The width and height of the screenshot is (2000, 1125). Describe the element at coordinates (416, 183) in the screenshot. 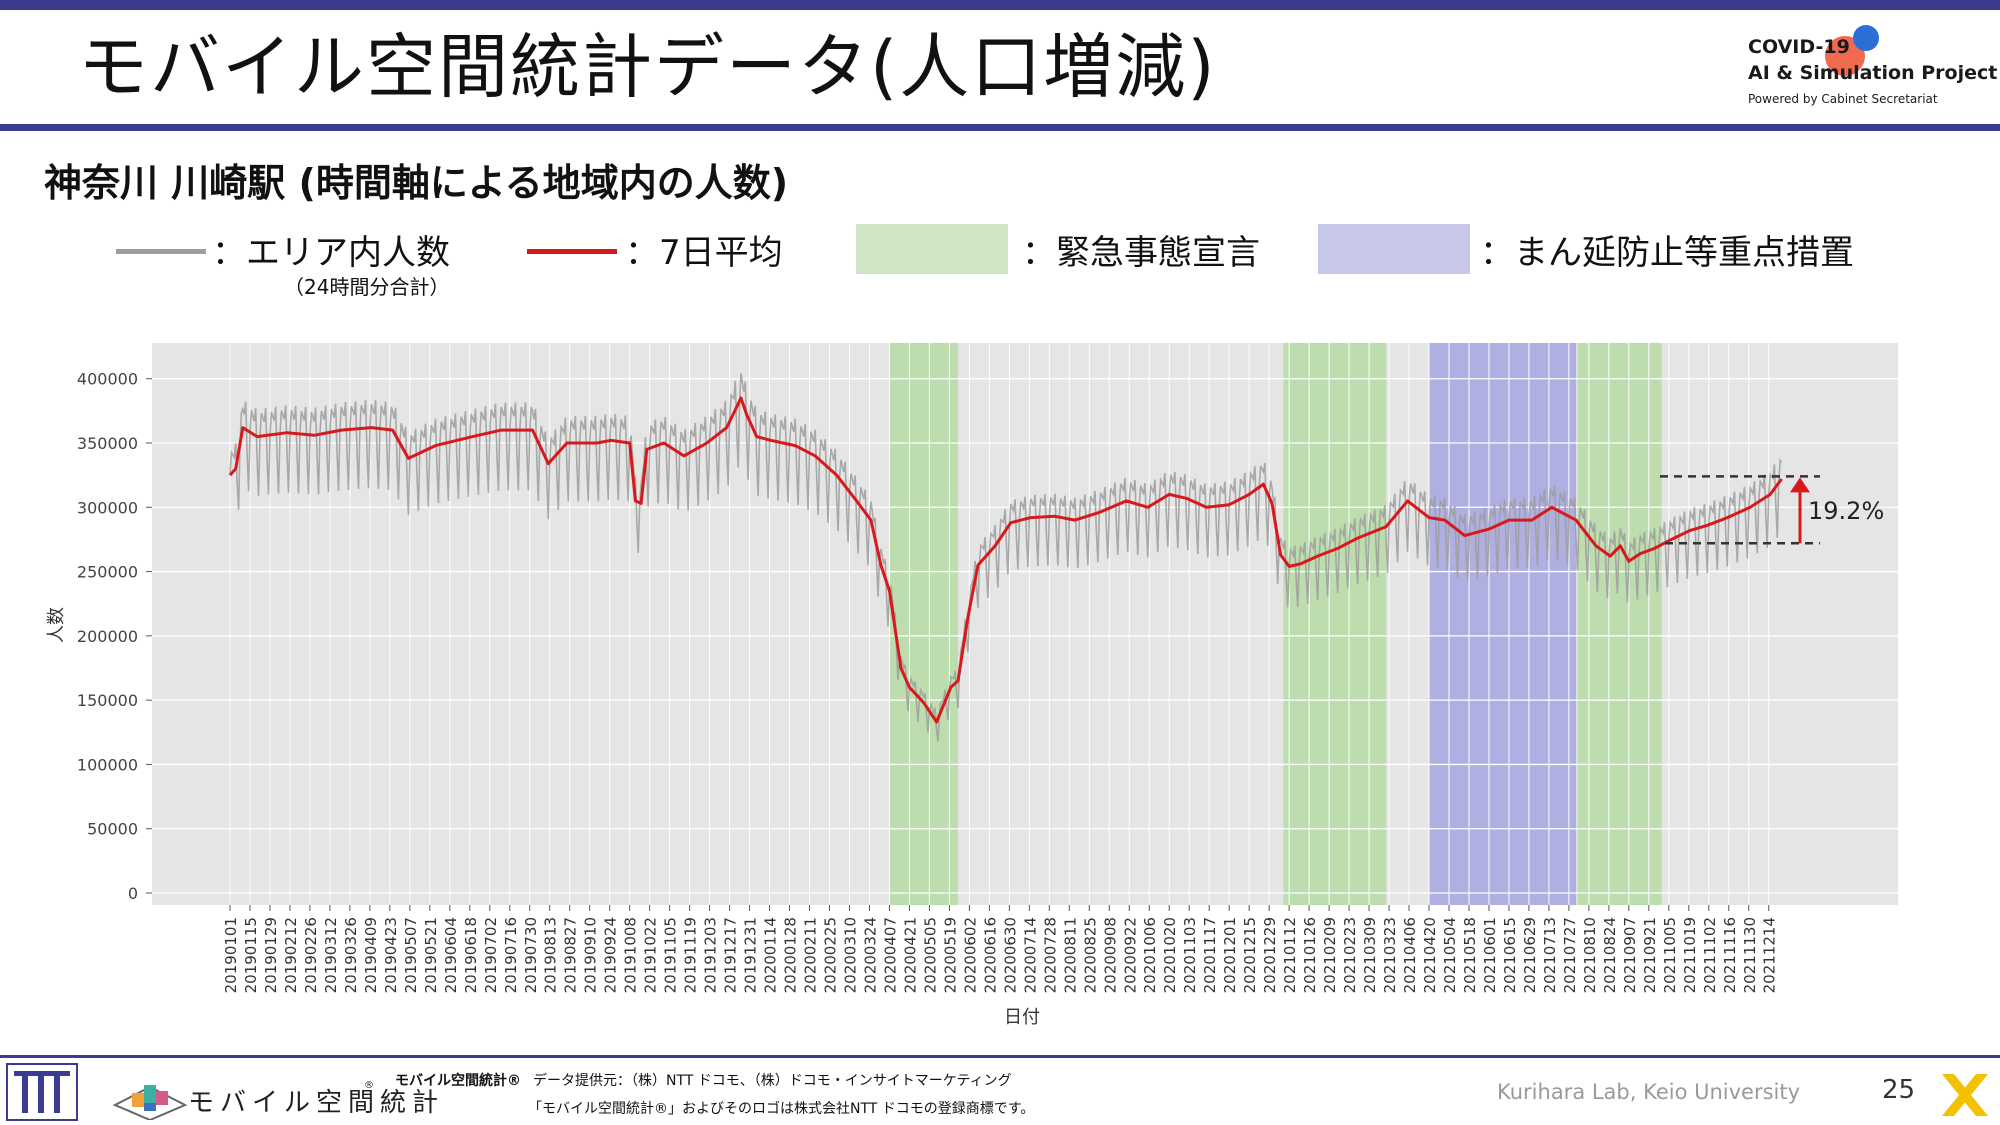

I see `chart-subtitle: 神奈川 川崎駅 (時間軸による地域内の人数)` at that location.